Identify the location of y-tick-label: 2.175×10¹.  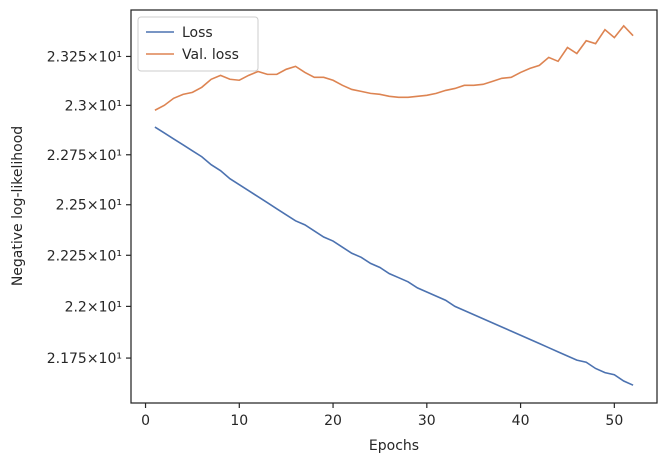
(84, 359).